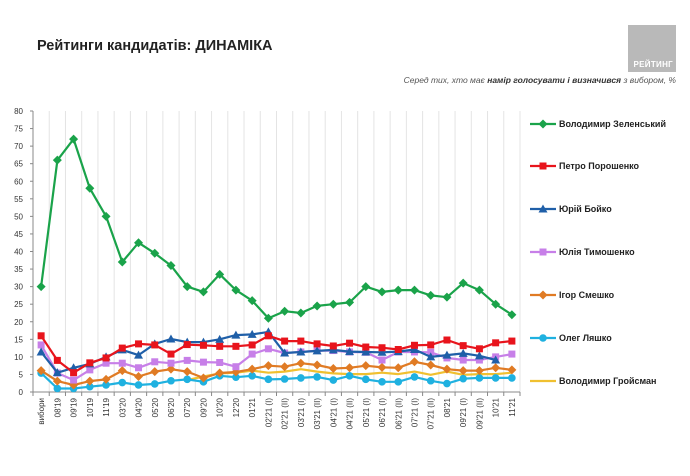 The width and height of the screenshot is (690, 476). Describe the element at coordinates (268, 412) in the screenshot. I see `x-tick-label: 02'21 (I)` at that location.